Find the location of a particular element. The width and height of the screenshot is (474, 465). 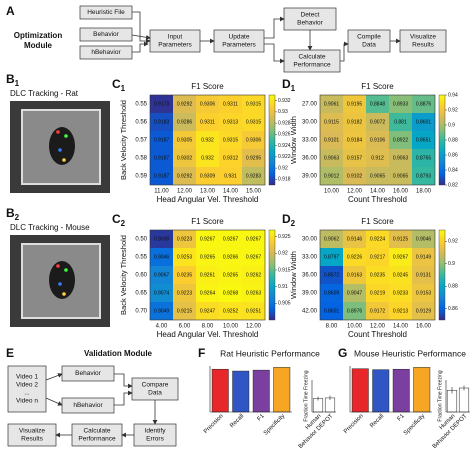

y-tick-label: 42.00 is located at coordinates (310, 312).